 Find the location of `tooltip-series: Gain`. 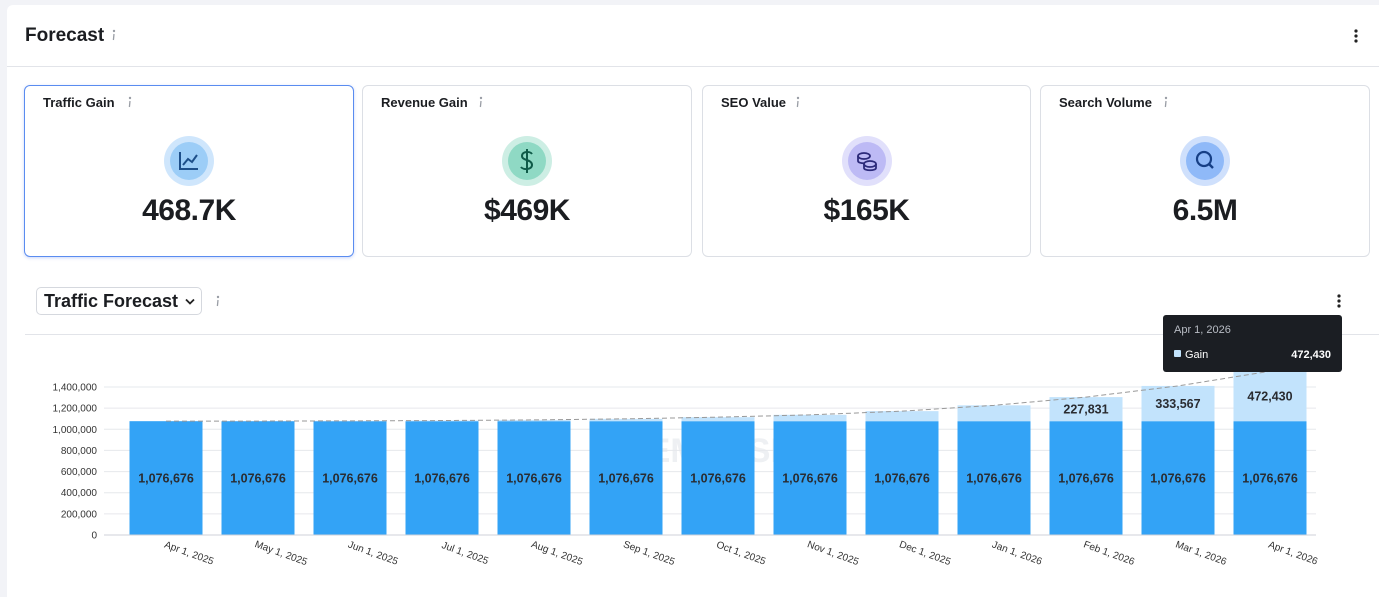

tooltip-series: Gain is located at coordinates (1196, 355).